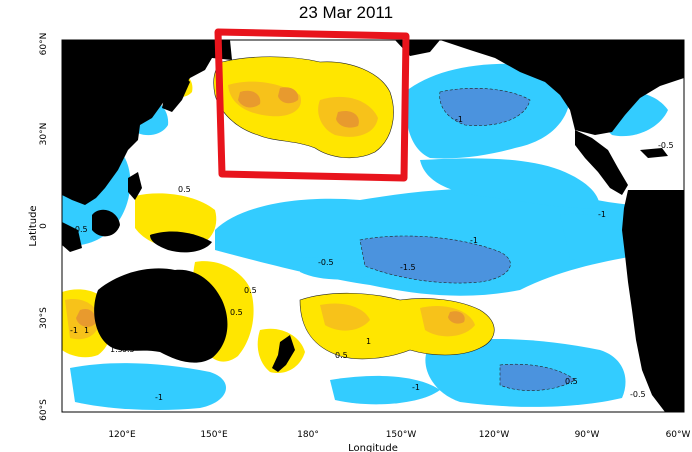  Describe the element at coordinates (33, 225) in the screenshot. I see `y-axis-label: Latitude` at that location.